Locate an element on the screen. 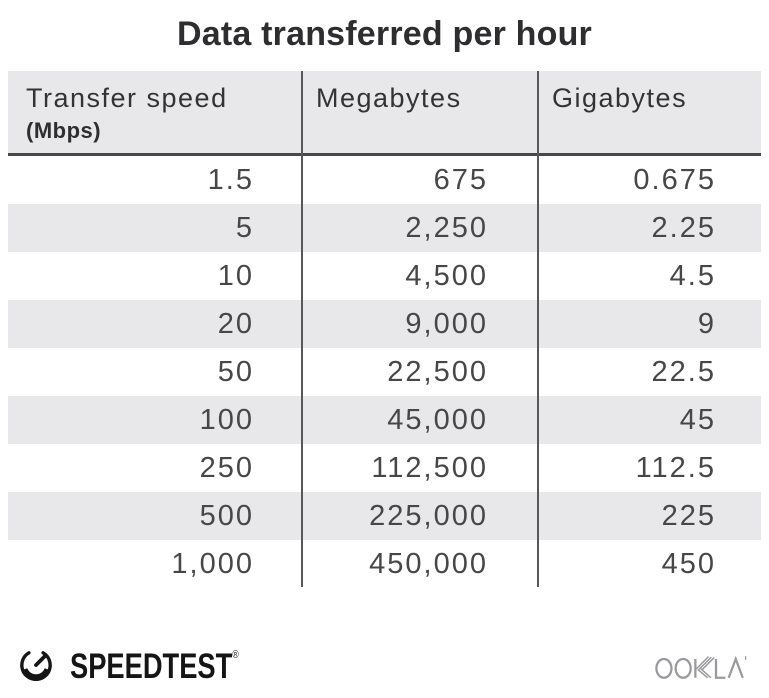 This screenshot has width=769, height=698. table-row: 20 9,000 9 is located at coordinates (384, 324).